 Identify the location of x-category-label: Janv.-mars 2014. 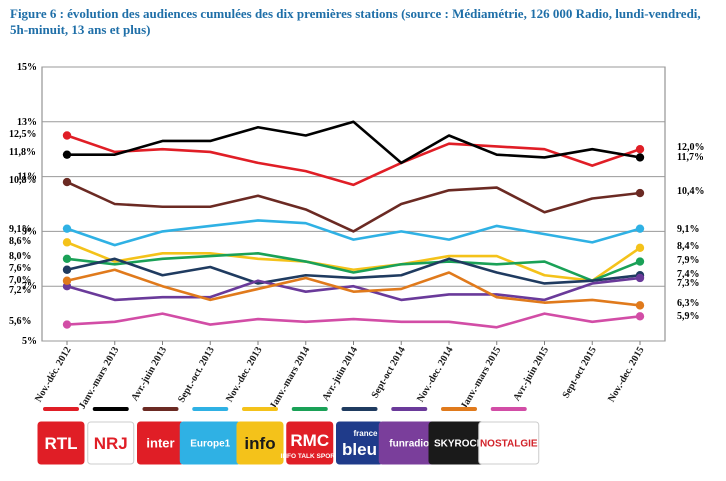
(290, 378).